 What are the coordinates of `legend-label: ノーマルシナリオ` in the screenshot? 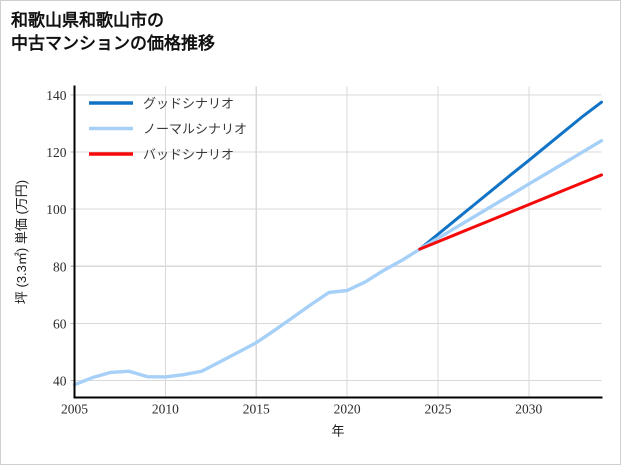 It's located at (195, 129).